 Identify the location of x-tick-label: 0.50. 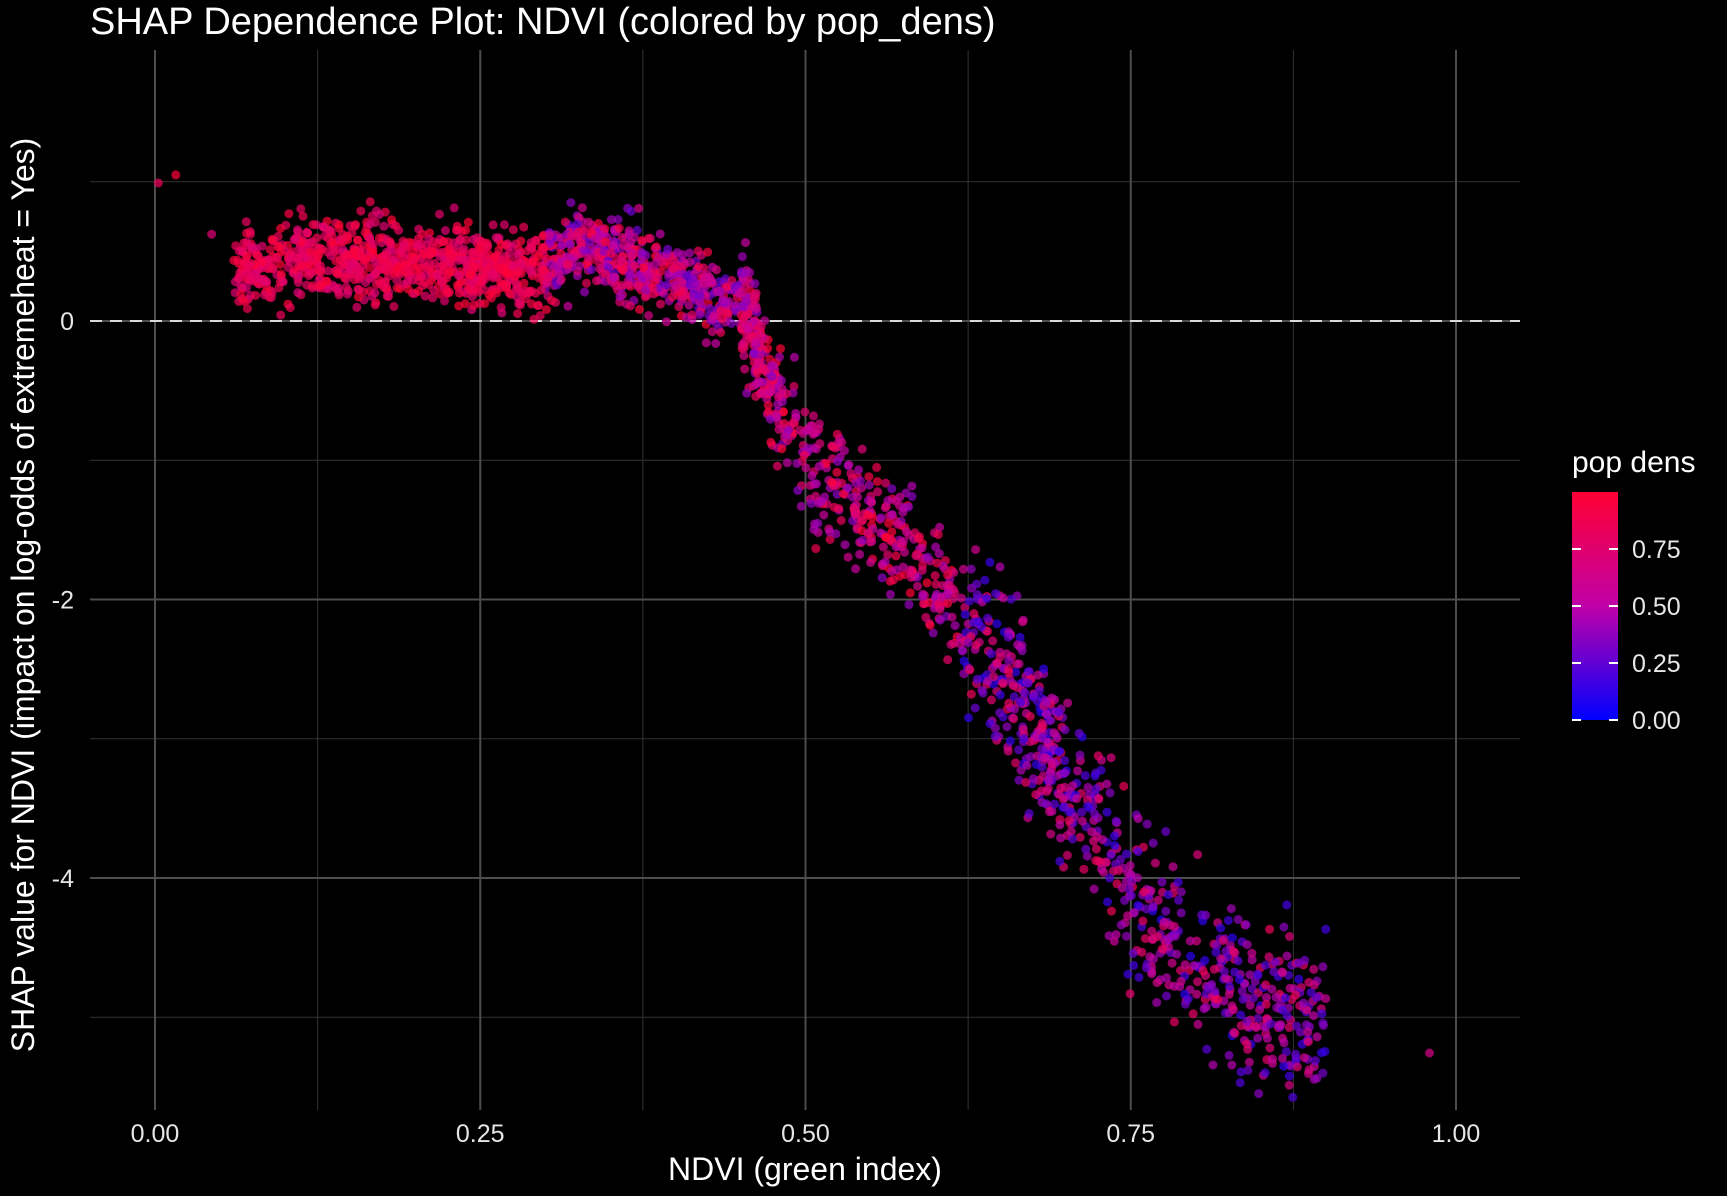
(805, 1134).